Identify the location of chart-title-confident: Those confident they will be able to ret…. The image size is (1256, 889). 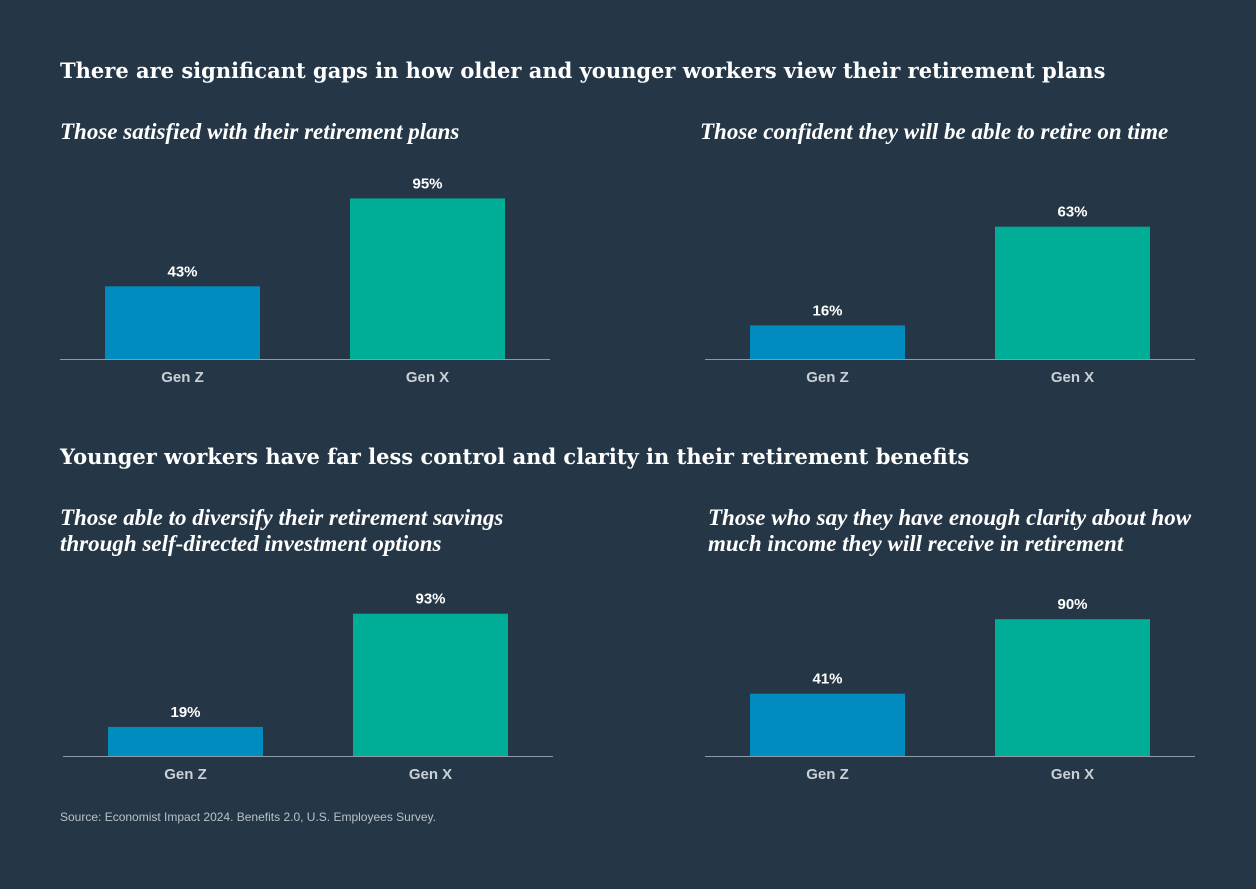
(934, 131).